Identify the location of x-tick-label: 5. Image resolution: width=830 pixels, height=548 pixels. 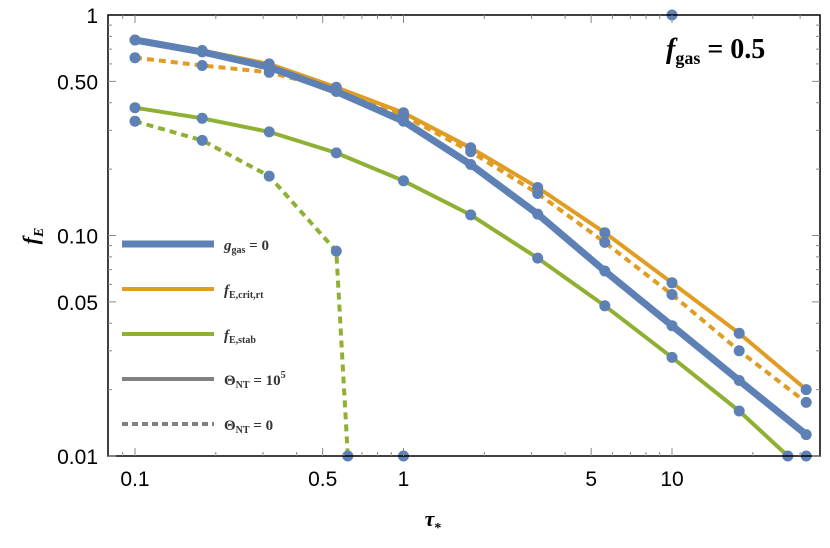
(591, 479).